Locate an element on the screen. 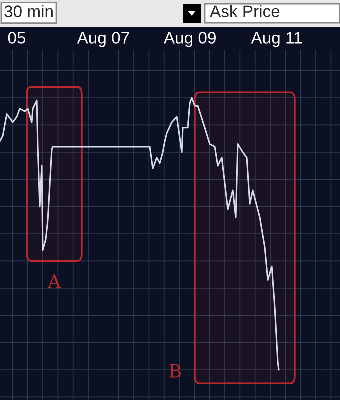 The image size is (340, 400). x-tick-label: 05 is located at coordinates (17, 38).